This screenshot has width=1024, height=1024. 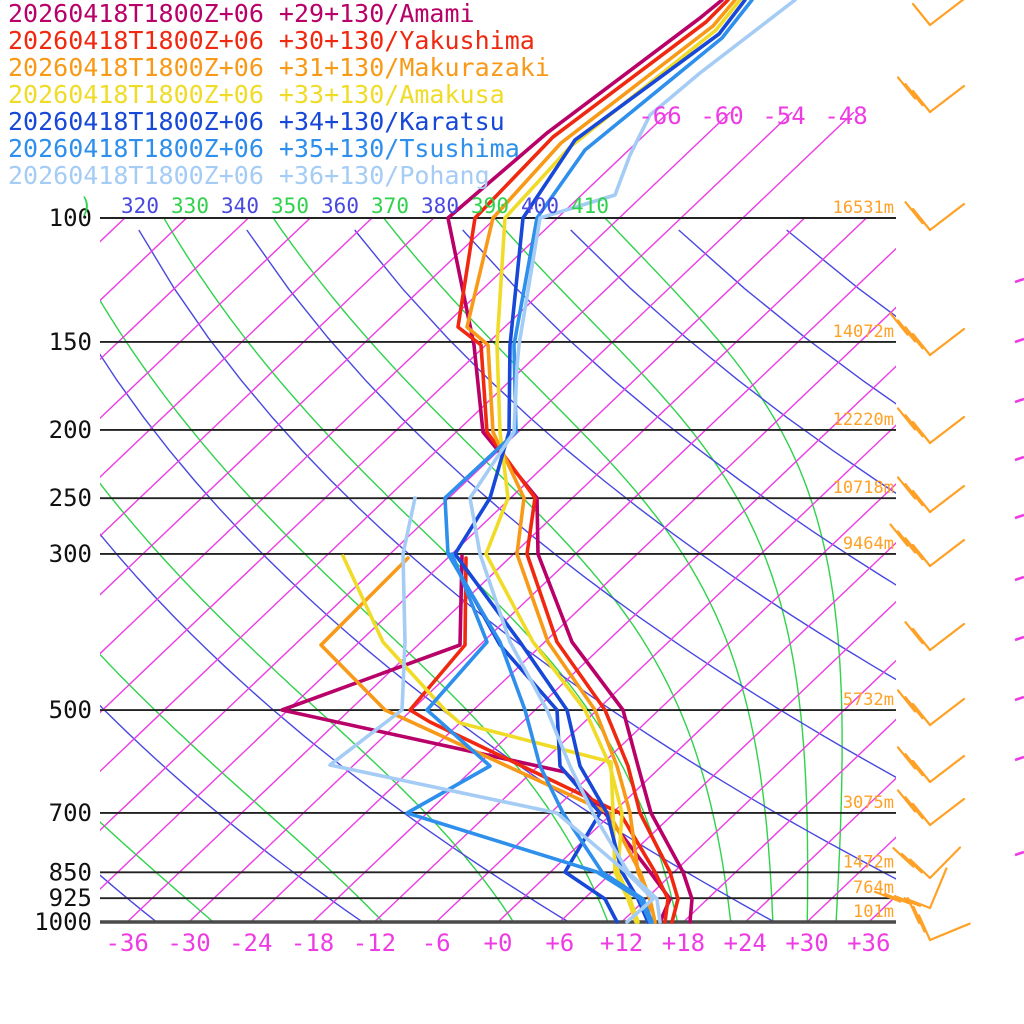 I want to click on legend-item: 20260418T1800Z+06 +29+130/Amami, so click(x=241, y=14).